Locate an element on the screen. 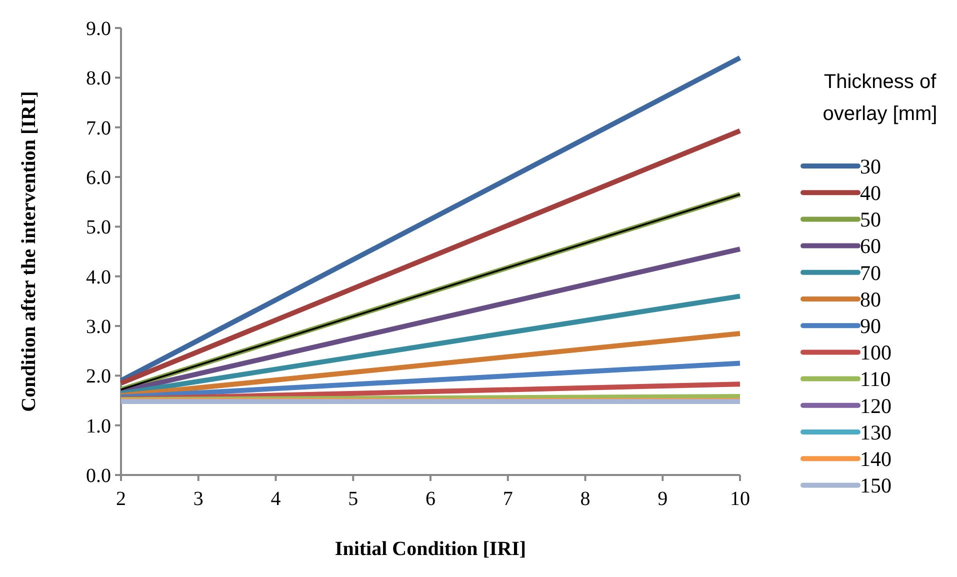 Image resolution: width=957 pixels, height=577 pixels. y-tick-label: 5.0 is located at coordinates (98, 227).